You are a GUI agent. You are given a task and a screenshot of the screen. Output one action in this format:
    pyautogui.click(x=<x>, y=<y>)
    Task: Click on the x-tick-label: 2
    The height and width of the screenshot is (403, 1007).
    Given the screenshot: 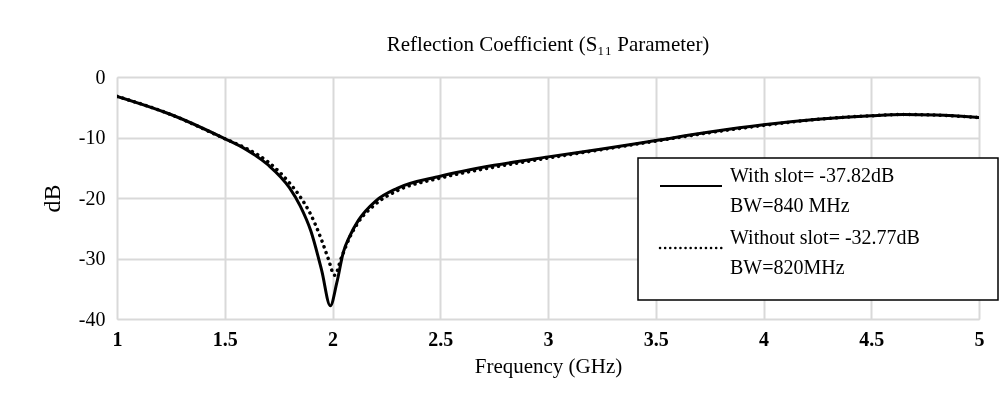 What is the action you would take?
    pyautogui.click(x=333, y=338)
    